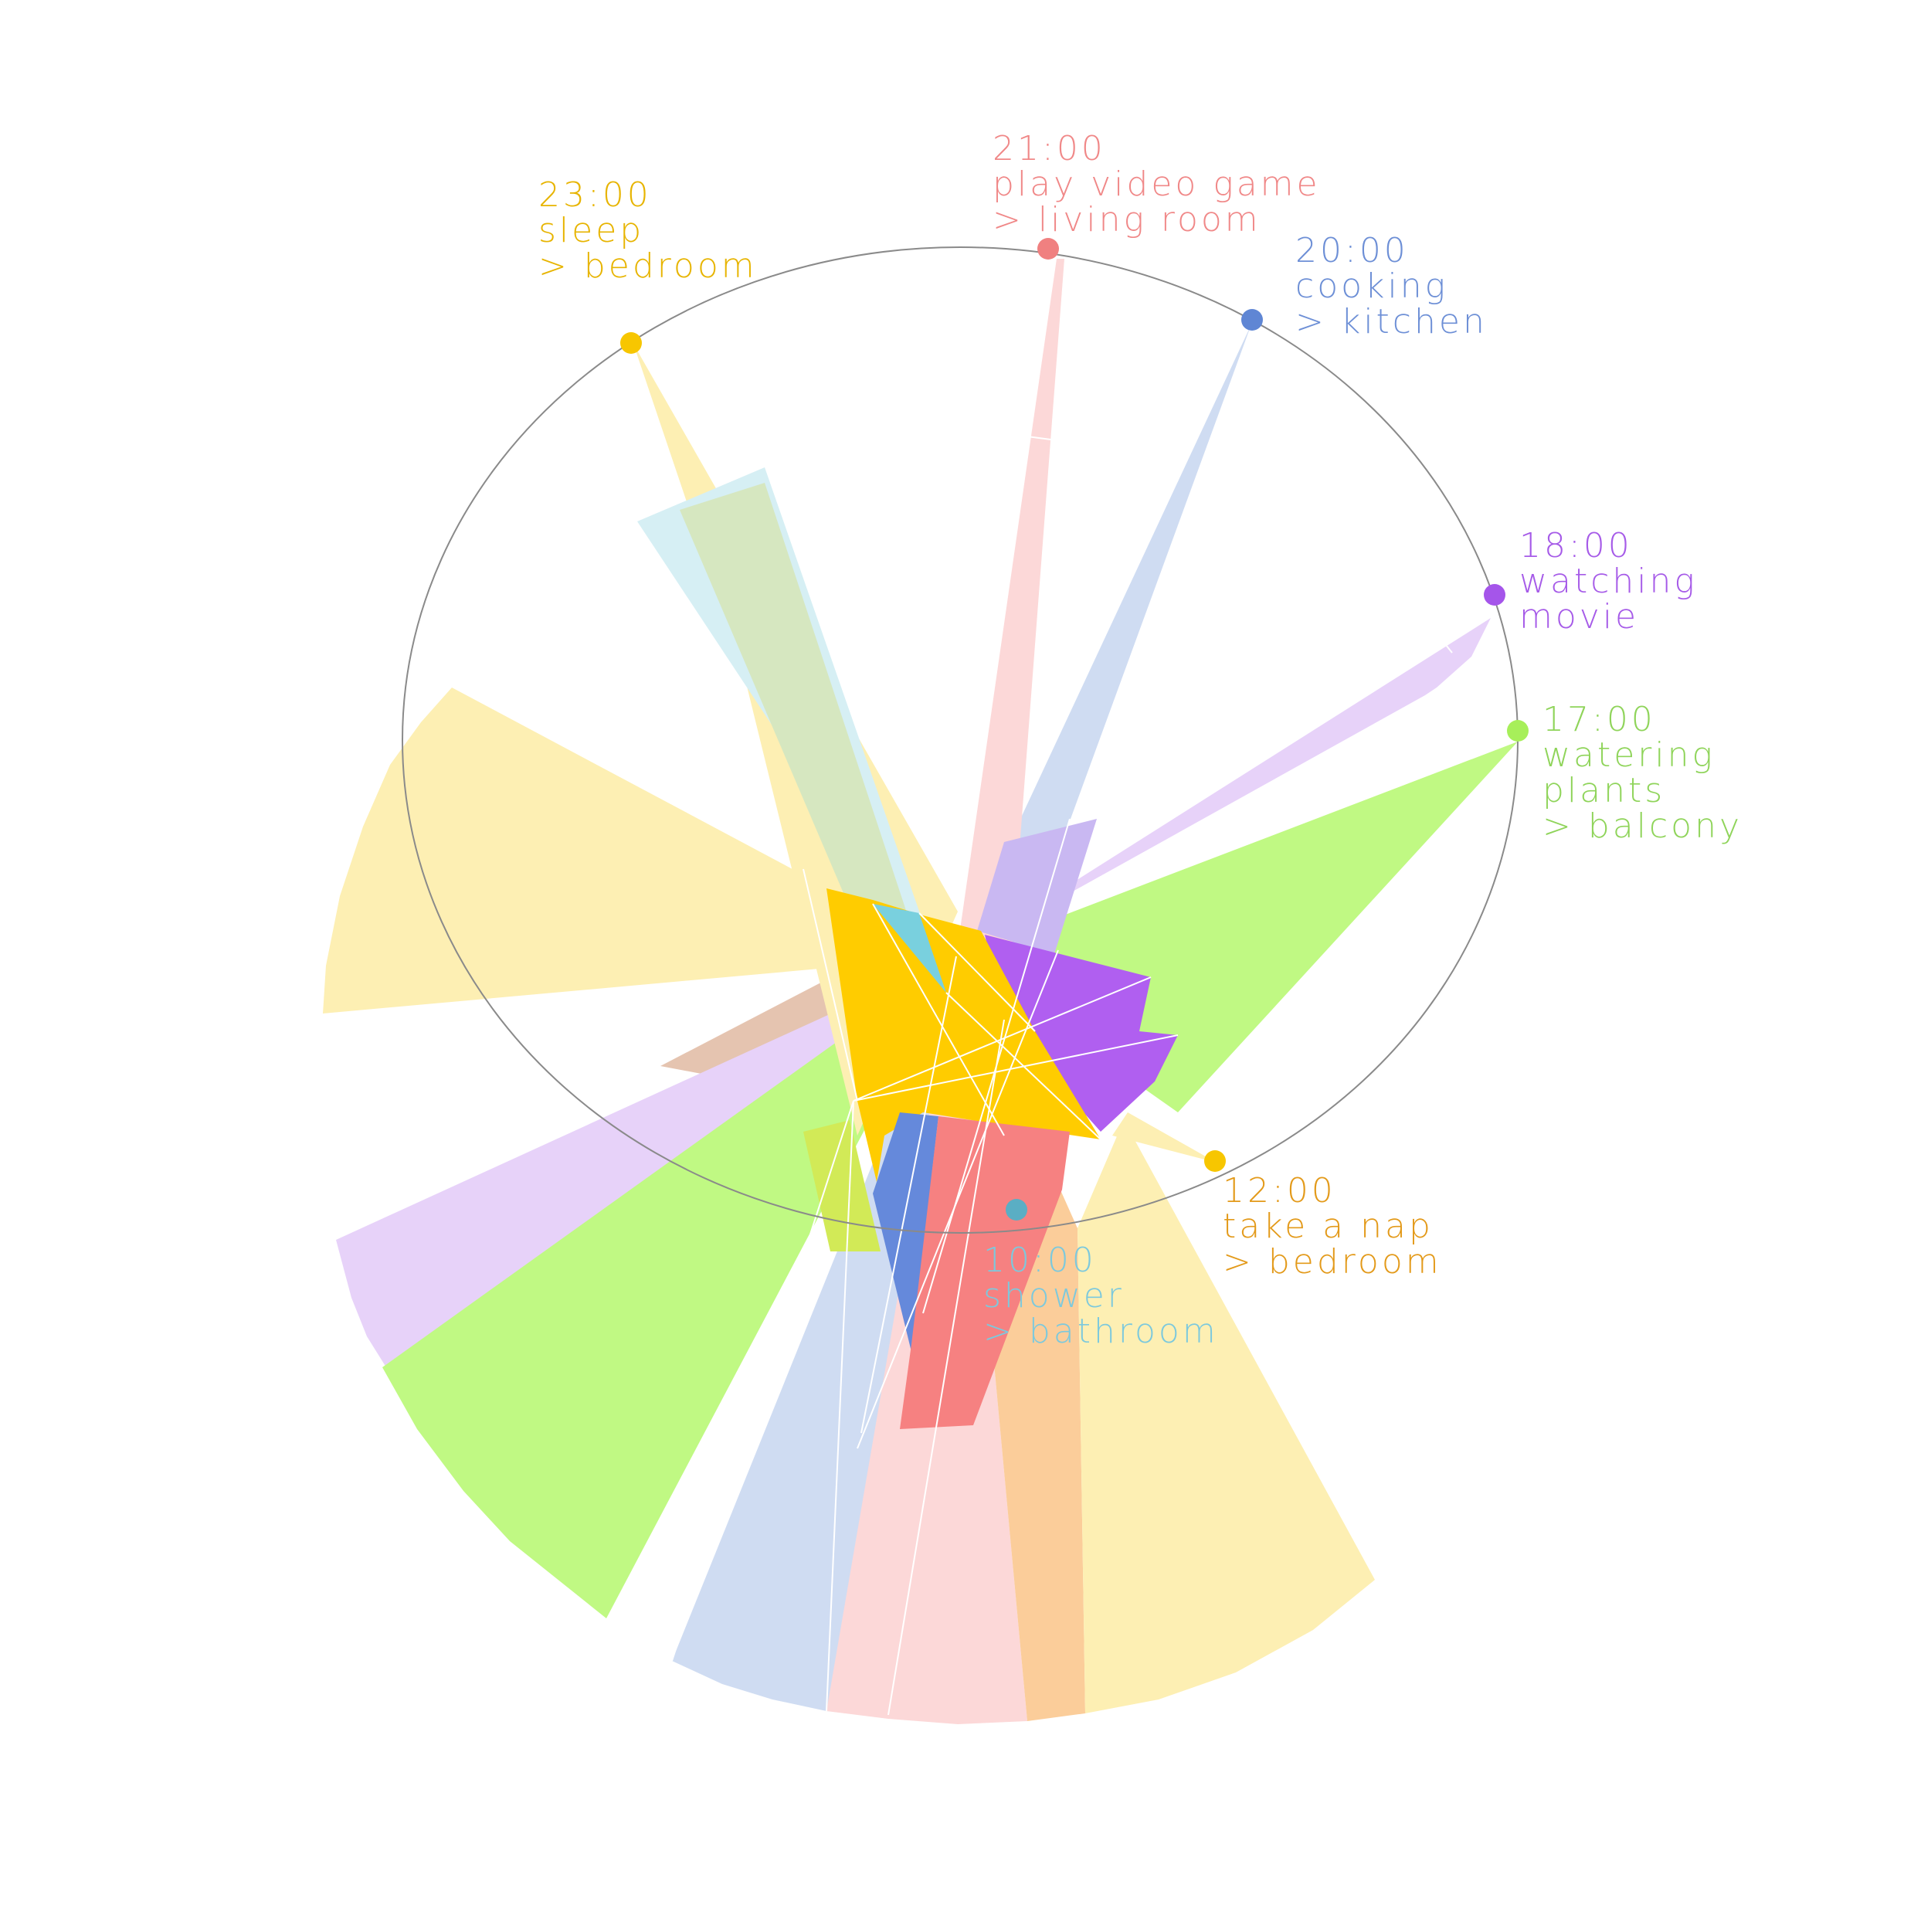  Describe the element at coordinates (591, 230) in the screenshot. I see `sleep-activity: sleep` at that location.